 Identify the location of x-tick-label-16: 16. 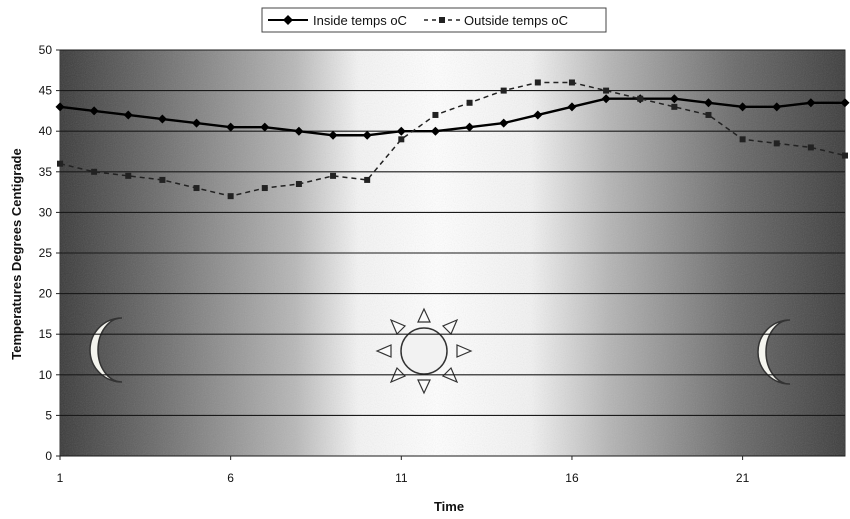
(572, 478).